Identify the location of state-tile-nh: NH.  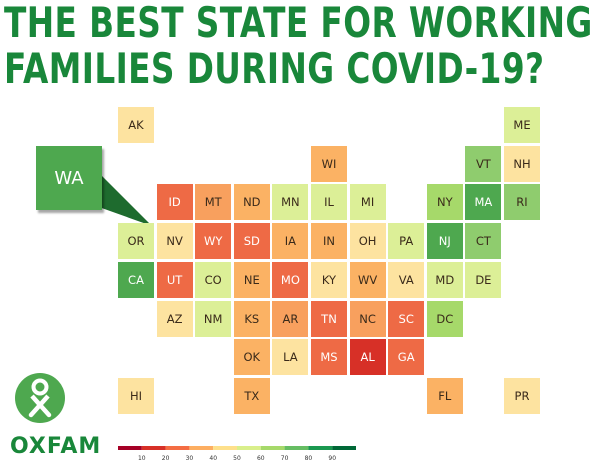
(522, 163).